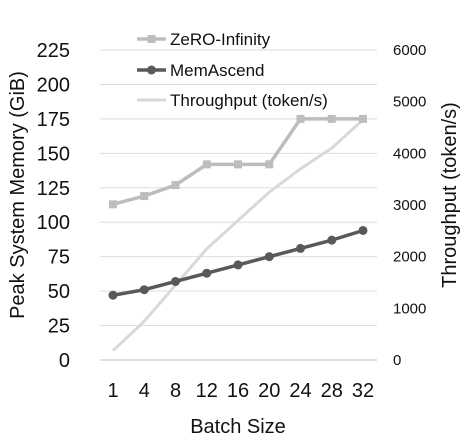 Image resolution: width=471 pixels, height=448 pixels. I want to click on x-axis-ticks: 1 4 8 12 16 20 24 28 32, so click(240, 391).